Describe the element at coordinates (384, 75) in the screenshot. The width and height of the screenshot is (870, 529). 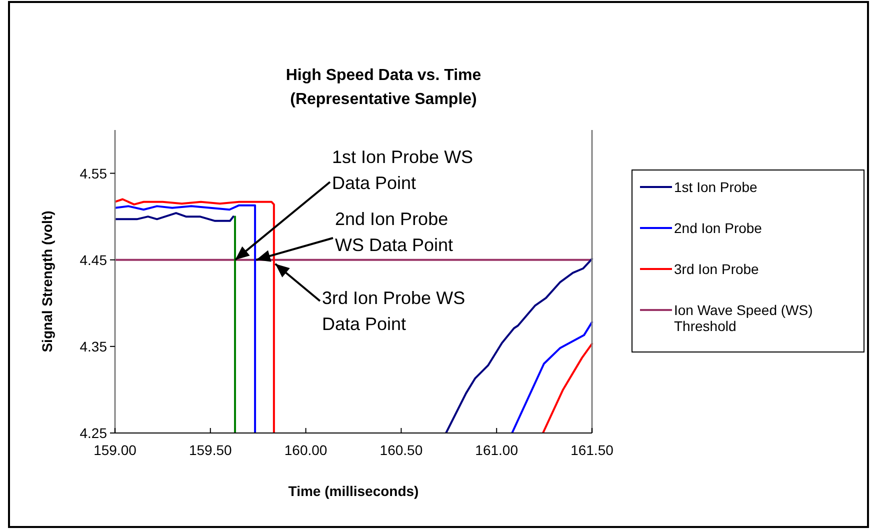
I see `chart-title: High Speed Data vs. Time` at that location.